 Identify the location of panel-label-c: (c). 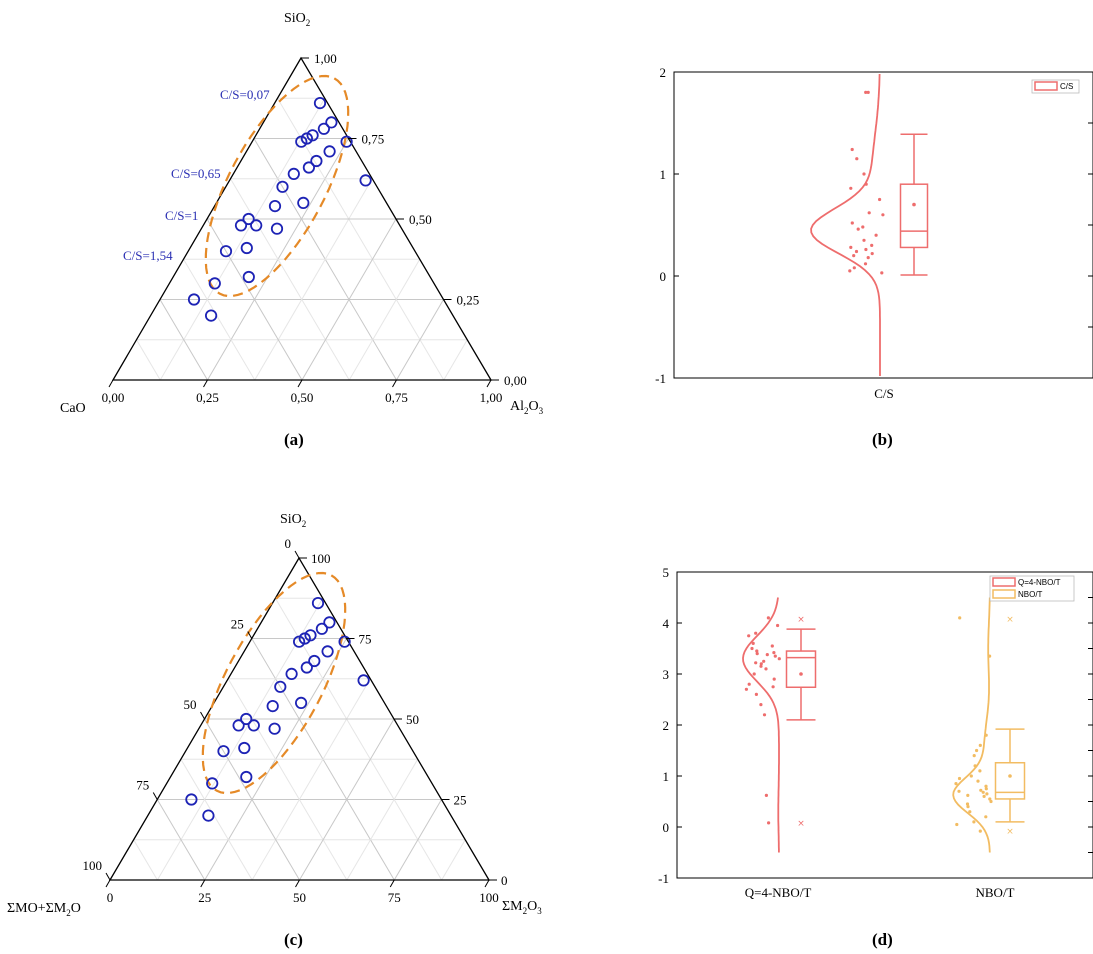
(293, 939).